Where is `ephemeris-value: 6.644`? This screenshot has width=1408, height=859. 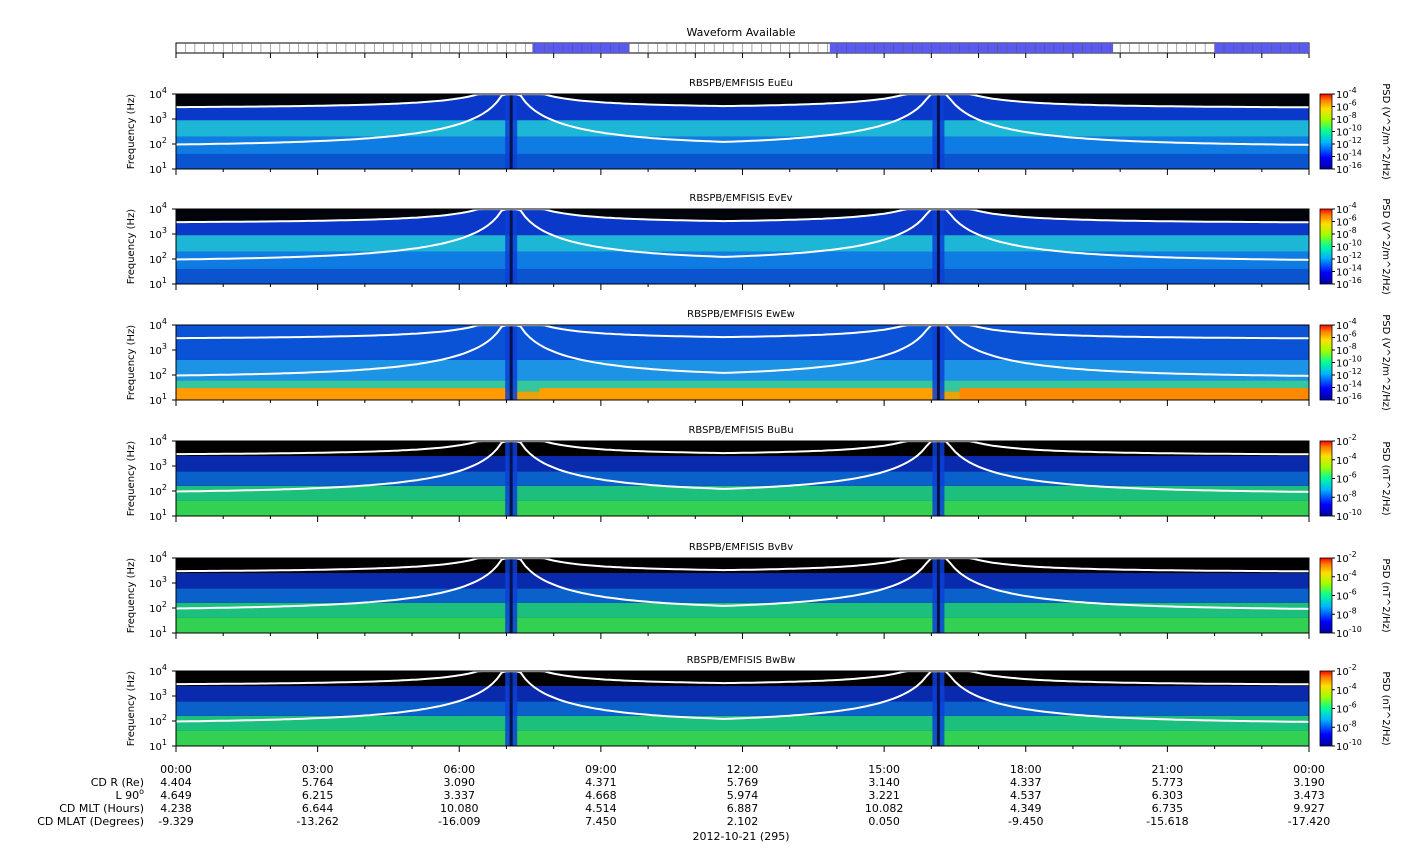 ephemeris-value: 6.644 is located at coordinates (318, 808).